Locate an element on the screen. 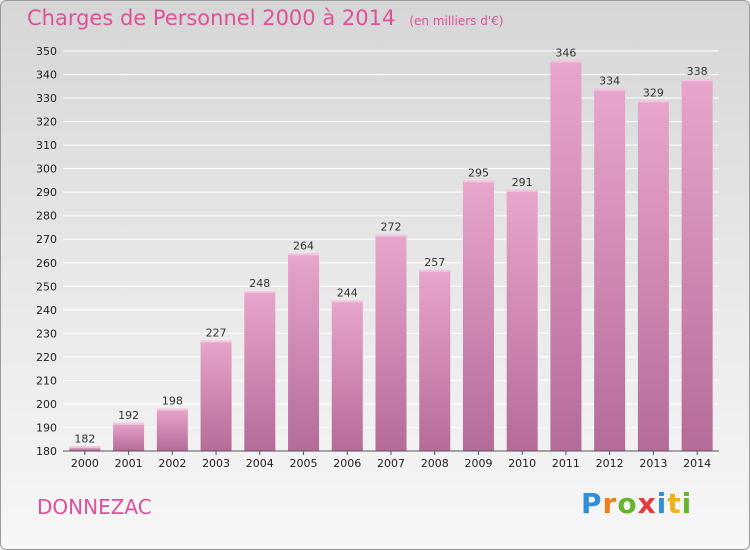  y-tick-label: 230 is located at coordinates (46, 333).